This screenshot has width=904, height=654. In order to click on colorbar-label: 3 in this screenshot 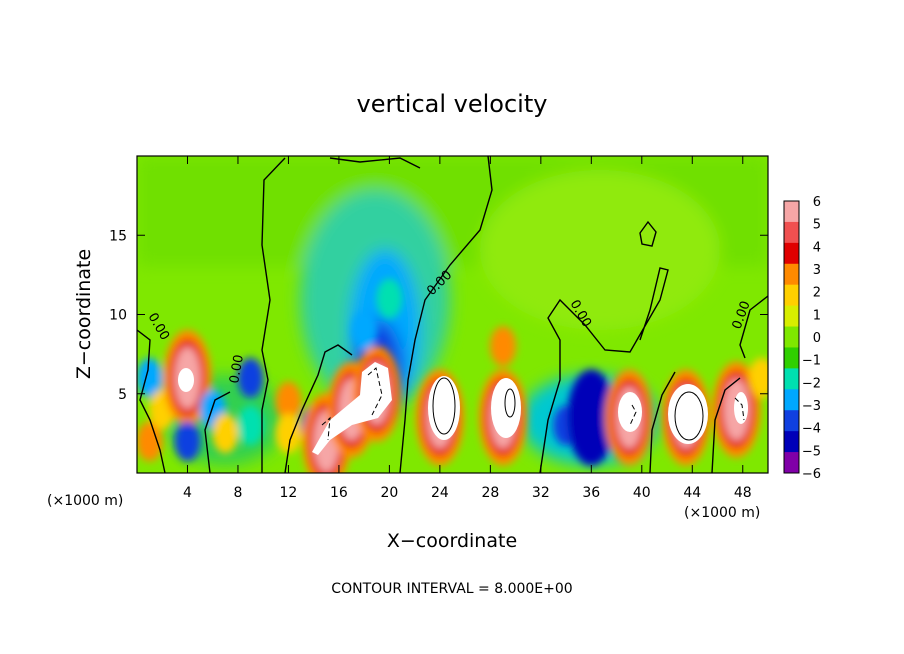, I will do `click(817, 270)`.